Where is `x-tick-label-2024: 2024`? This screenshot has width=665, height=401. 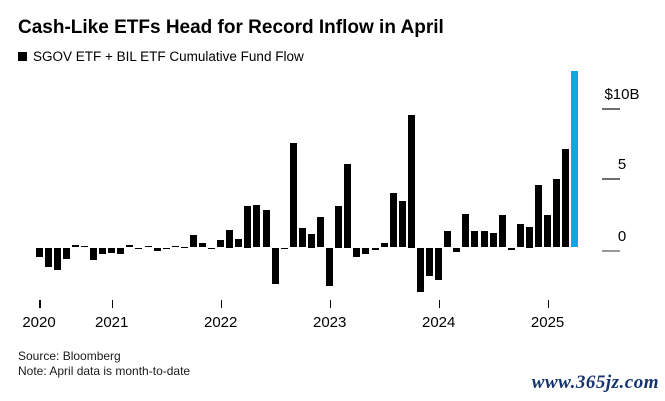 x-tick-label-2024: 2024 is located at coordinates (439, 322).